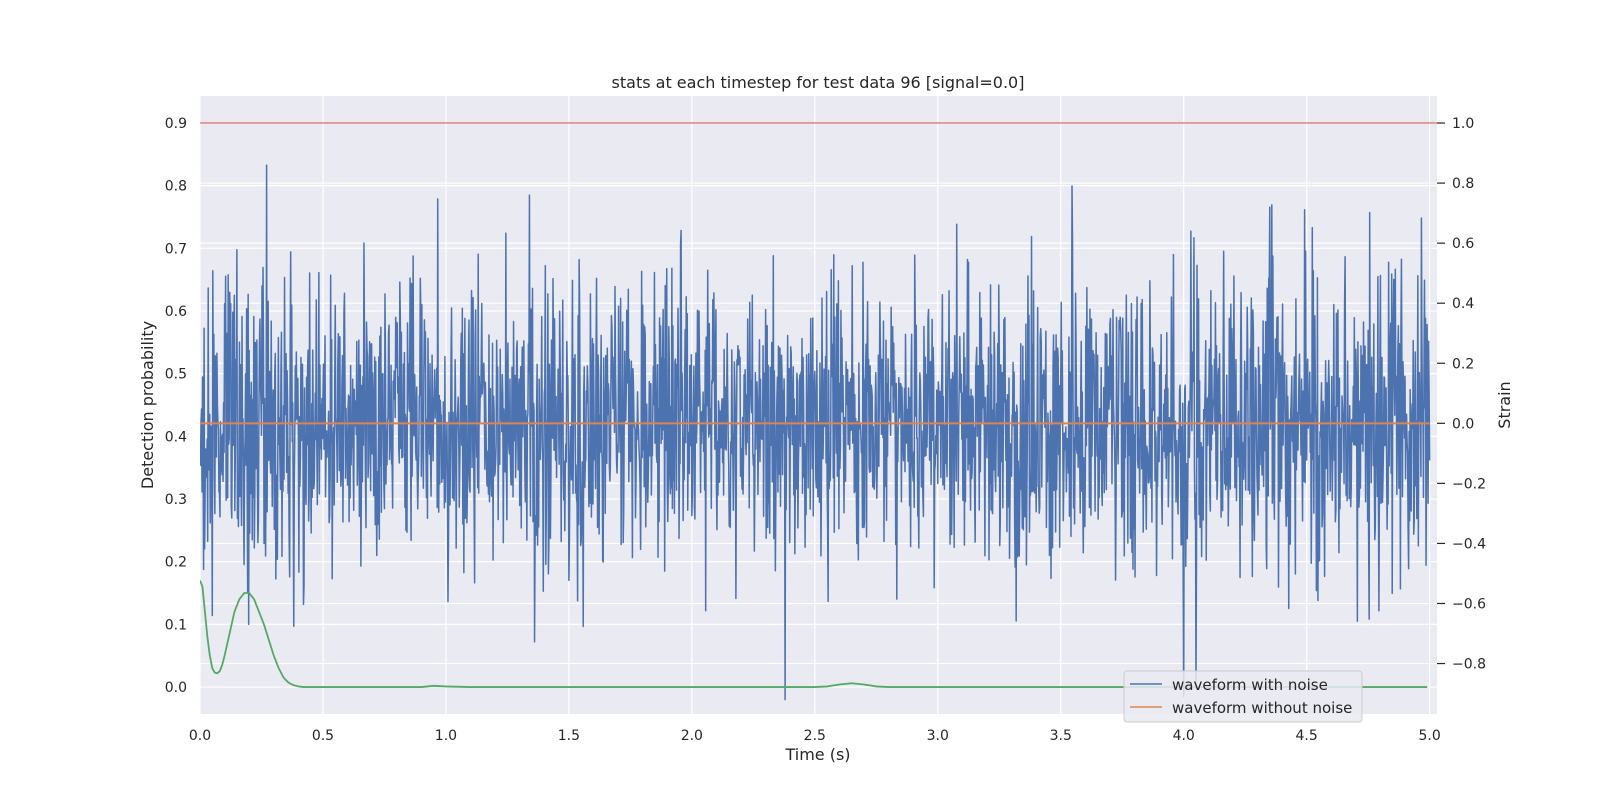 The height and width of the screenshot is (800, 1600). I want to click on y-tick-label-left: 0.2, so click(176, 563).